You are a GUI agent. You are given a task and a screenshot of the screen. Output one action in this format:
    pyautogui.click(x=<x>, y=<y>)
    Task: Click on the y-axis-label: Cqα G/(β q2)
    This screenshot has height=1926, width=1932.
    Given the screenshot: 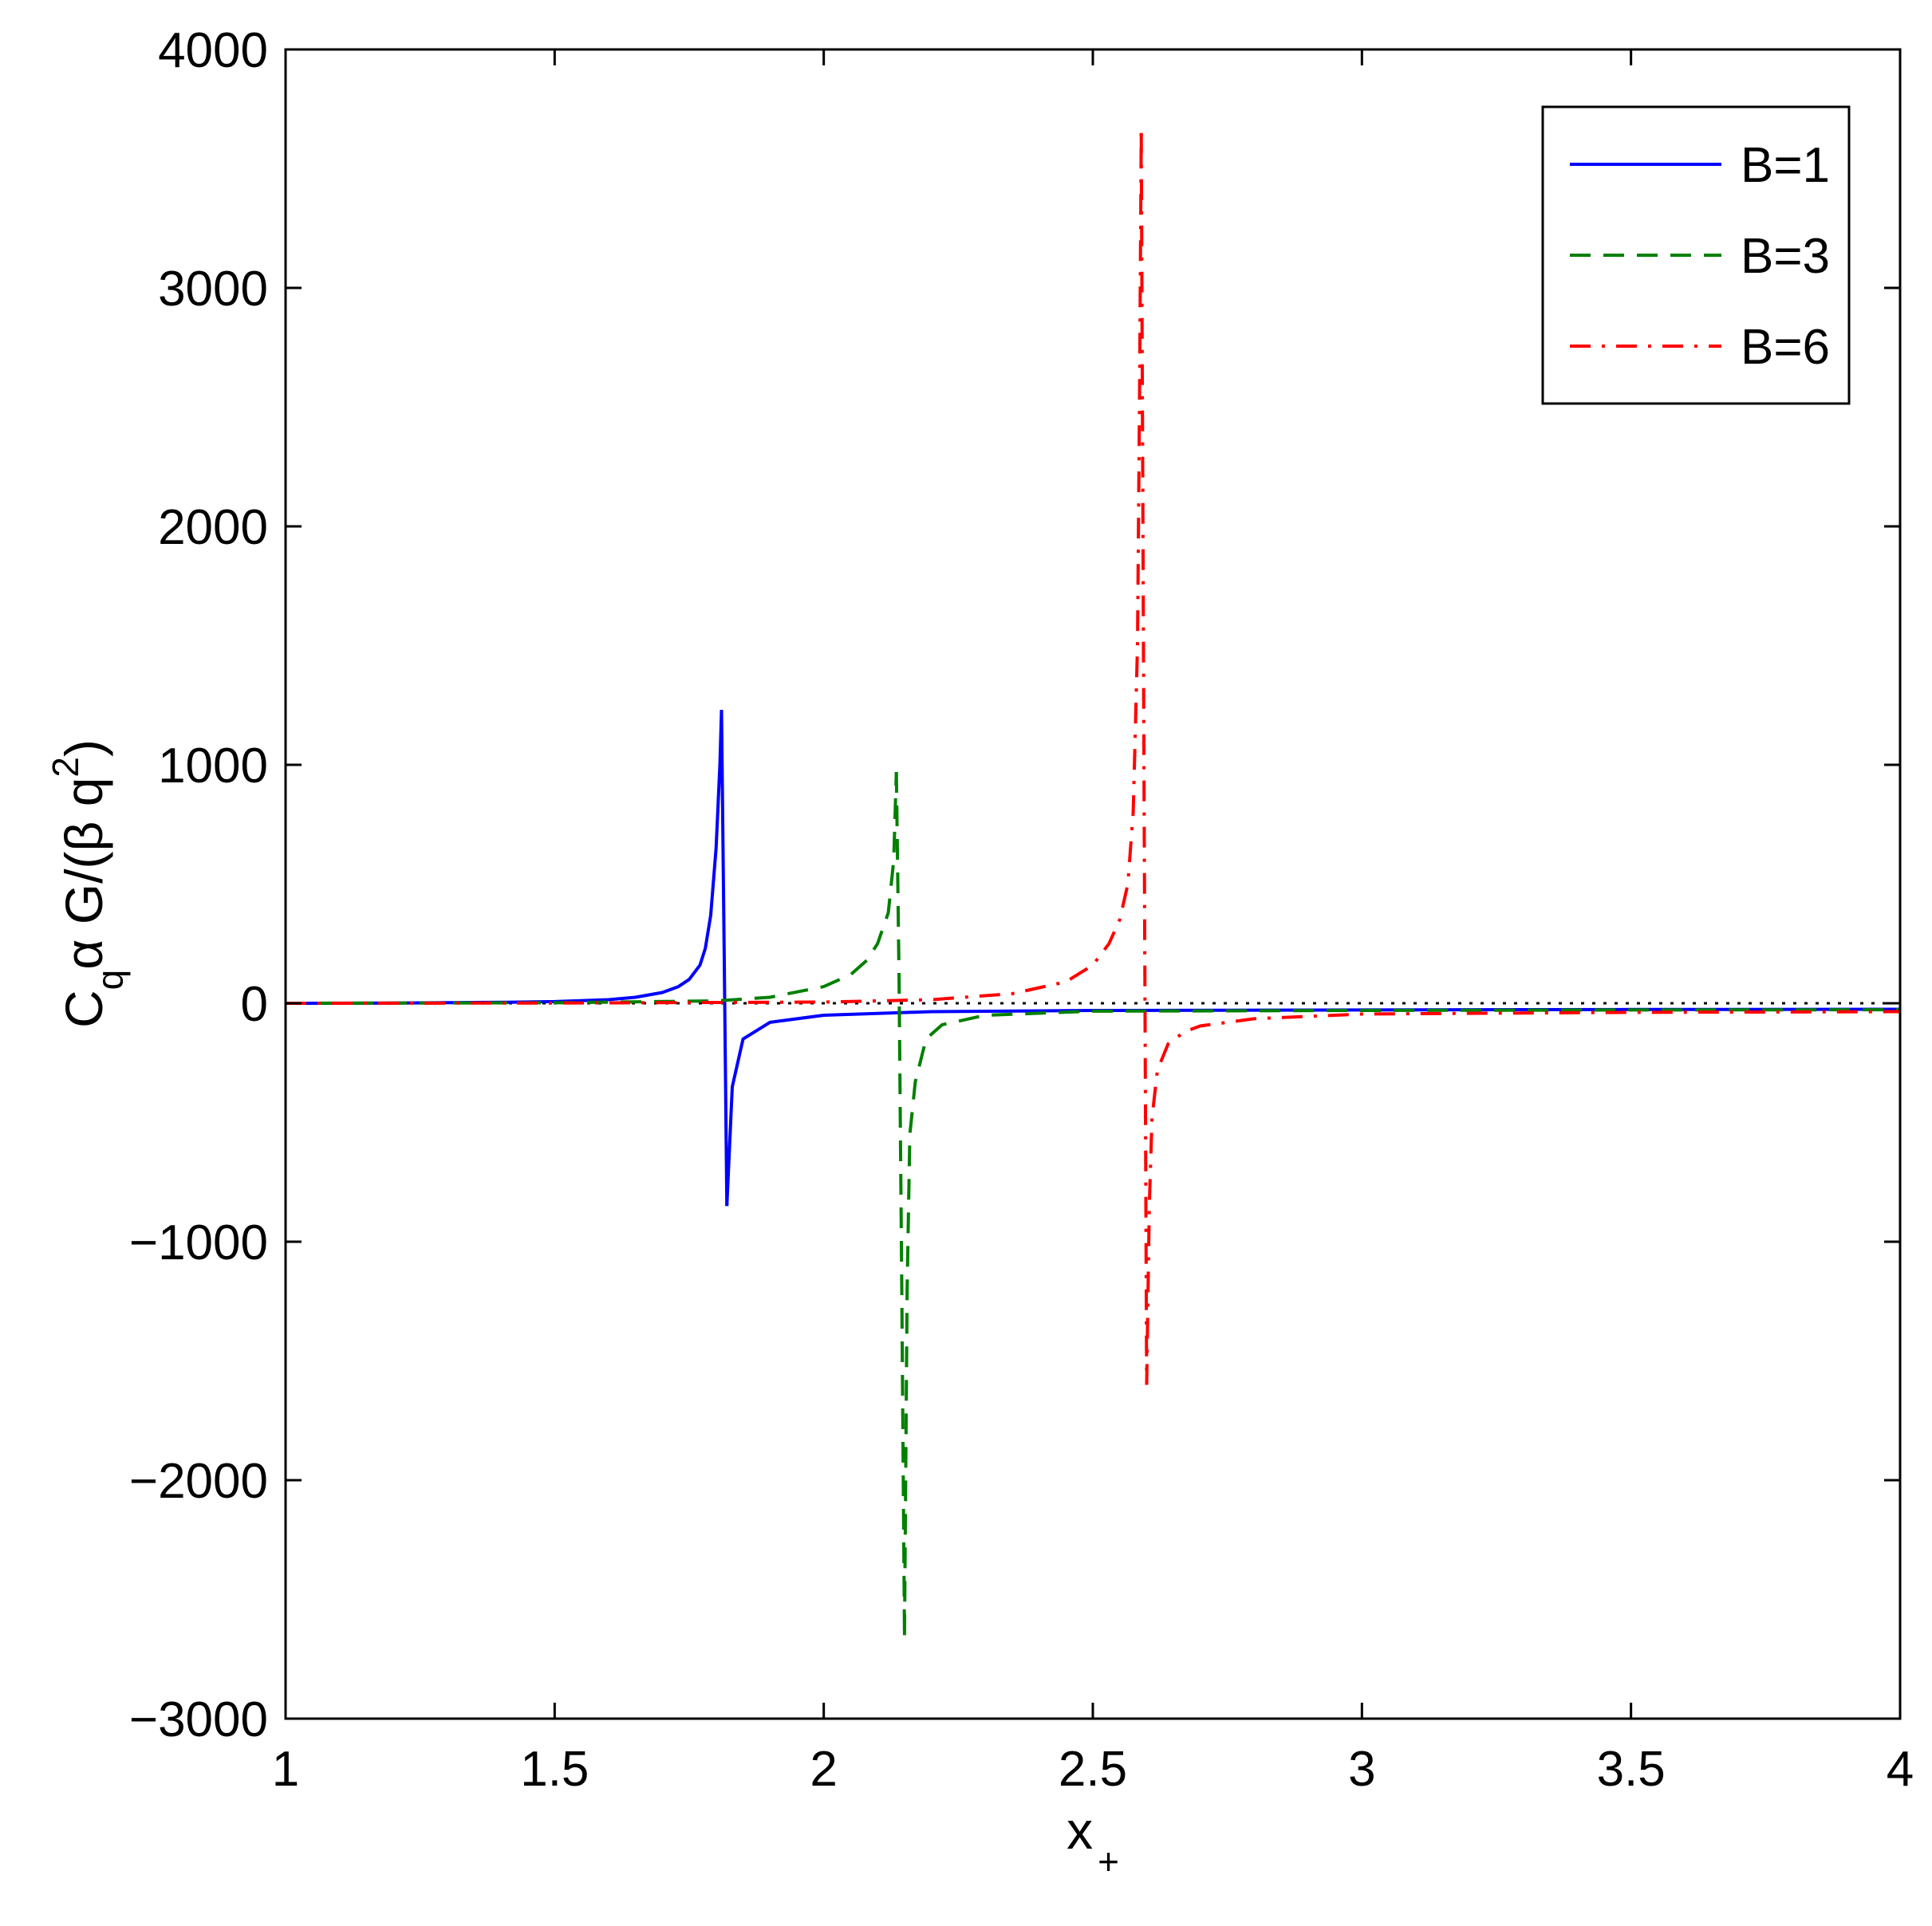 What is the action you would take?
    pyautogui.click(x=88, y=883)
    